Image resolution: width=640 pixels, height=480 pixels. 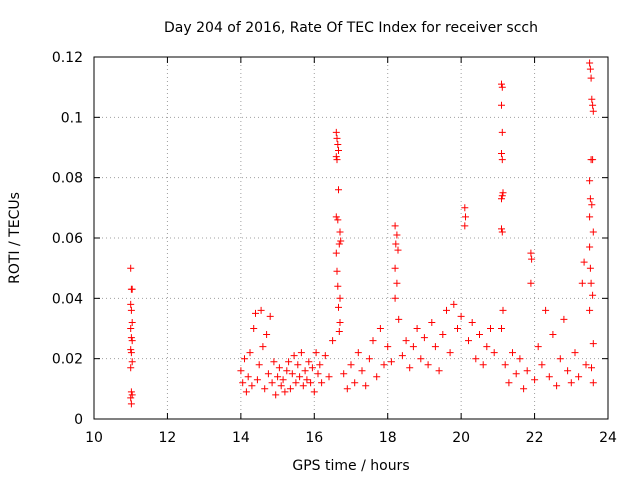 What do you see at coordinates (461, 438) in the screenshot?
I see `x-tick-label: 20` at bounding box center [461, 438].